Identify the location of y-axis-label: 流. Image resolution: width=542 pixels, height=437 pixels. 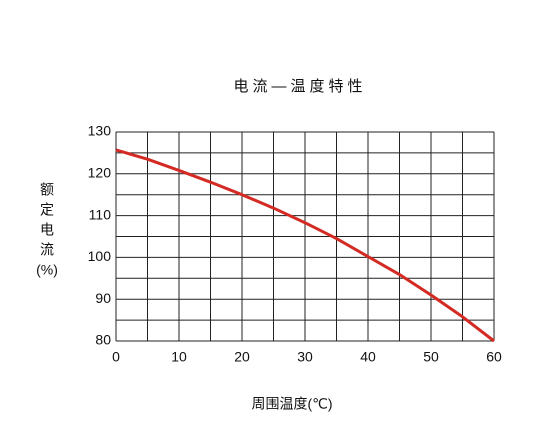
(47, 250).